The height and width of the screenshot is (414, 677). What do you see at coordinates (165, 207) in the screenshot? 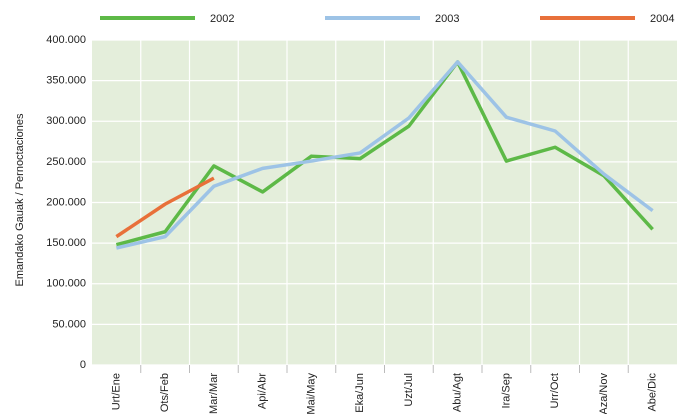
I see `series-line` at bounding box center [165, 207].